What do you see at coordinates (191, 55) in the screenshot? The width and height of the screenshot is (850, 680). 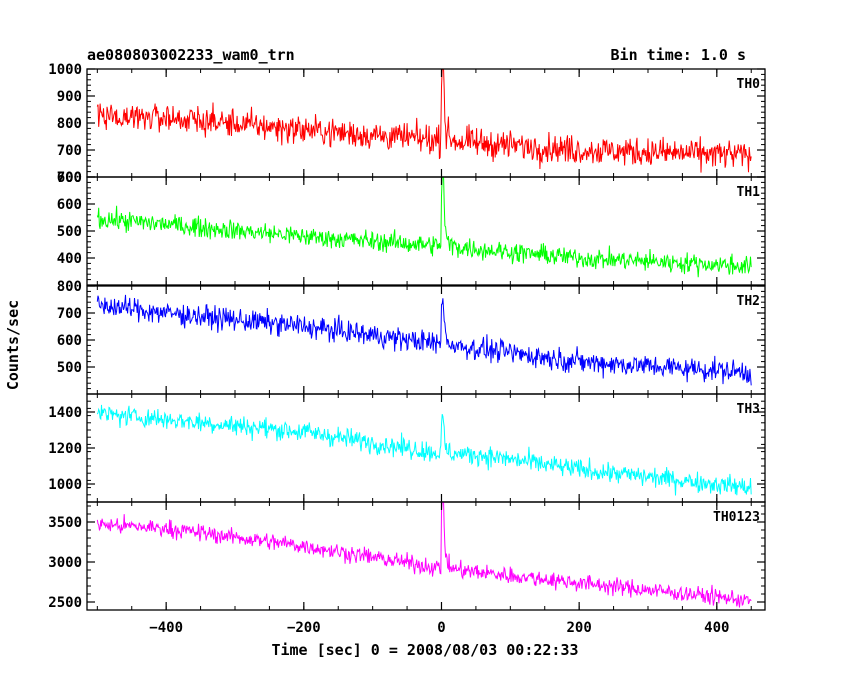 I see `chart-title: ae080803002233_wam0_trn` at bounding box center [191, 55].